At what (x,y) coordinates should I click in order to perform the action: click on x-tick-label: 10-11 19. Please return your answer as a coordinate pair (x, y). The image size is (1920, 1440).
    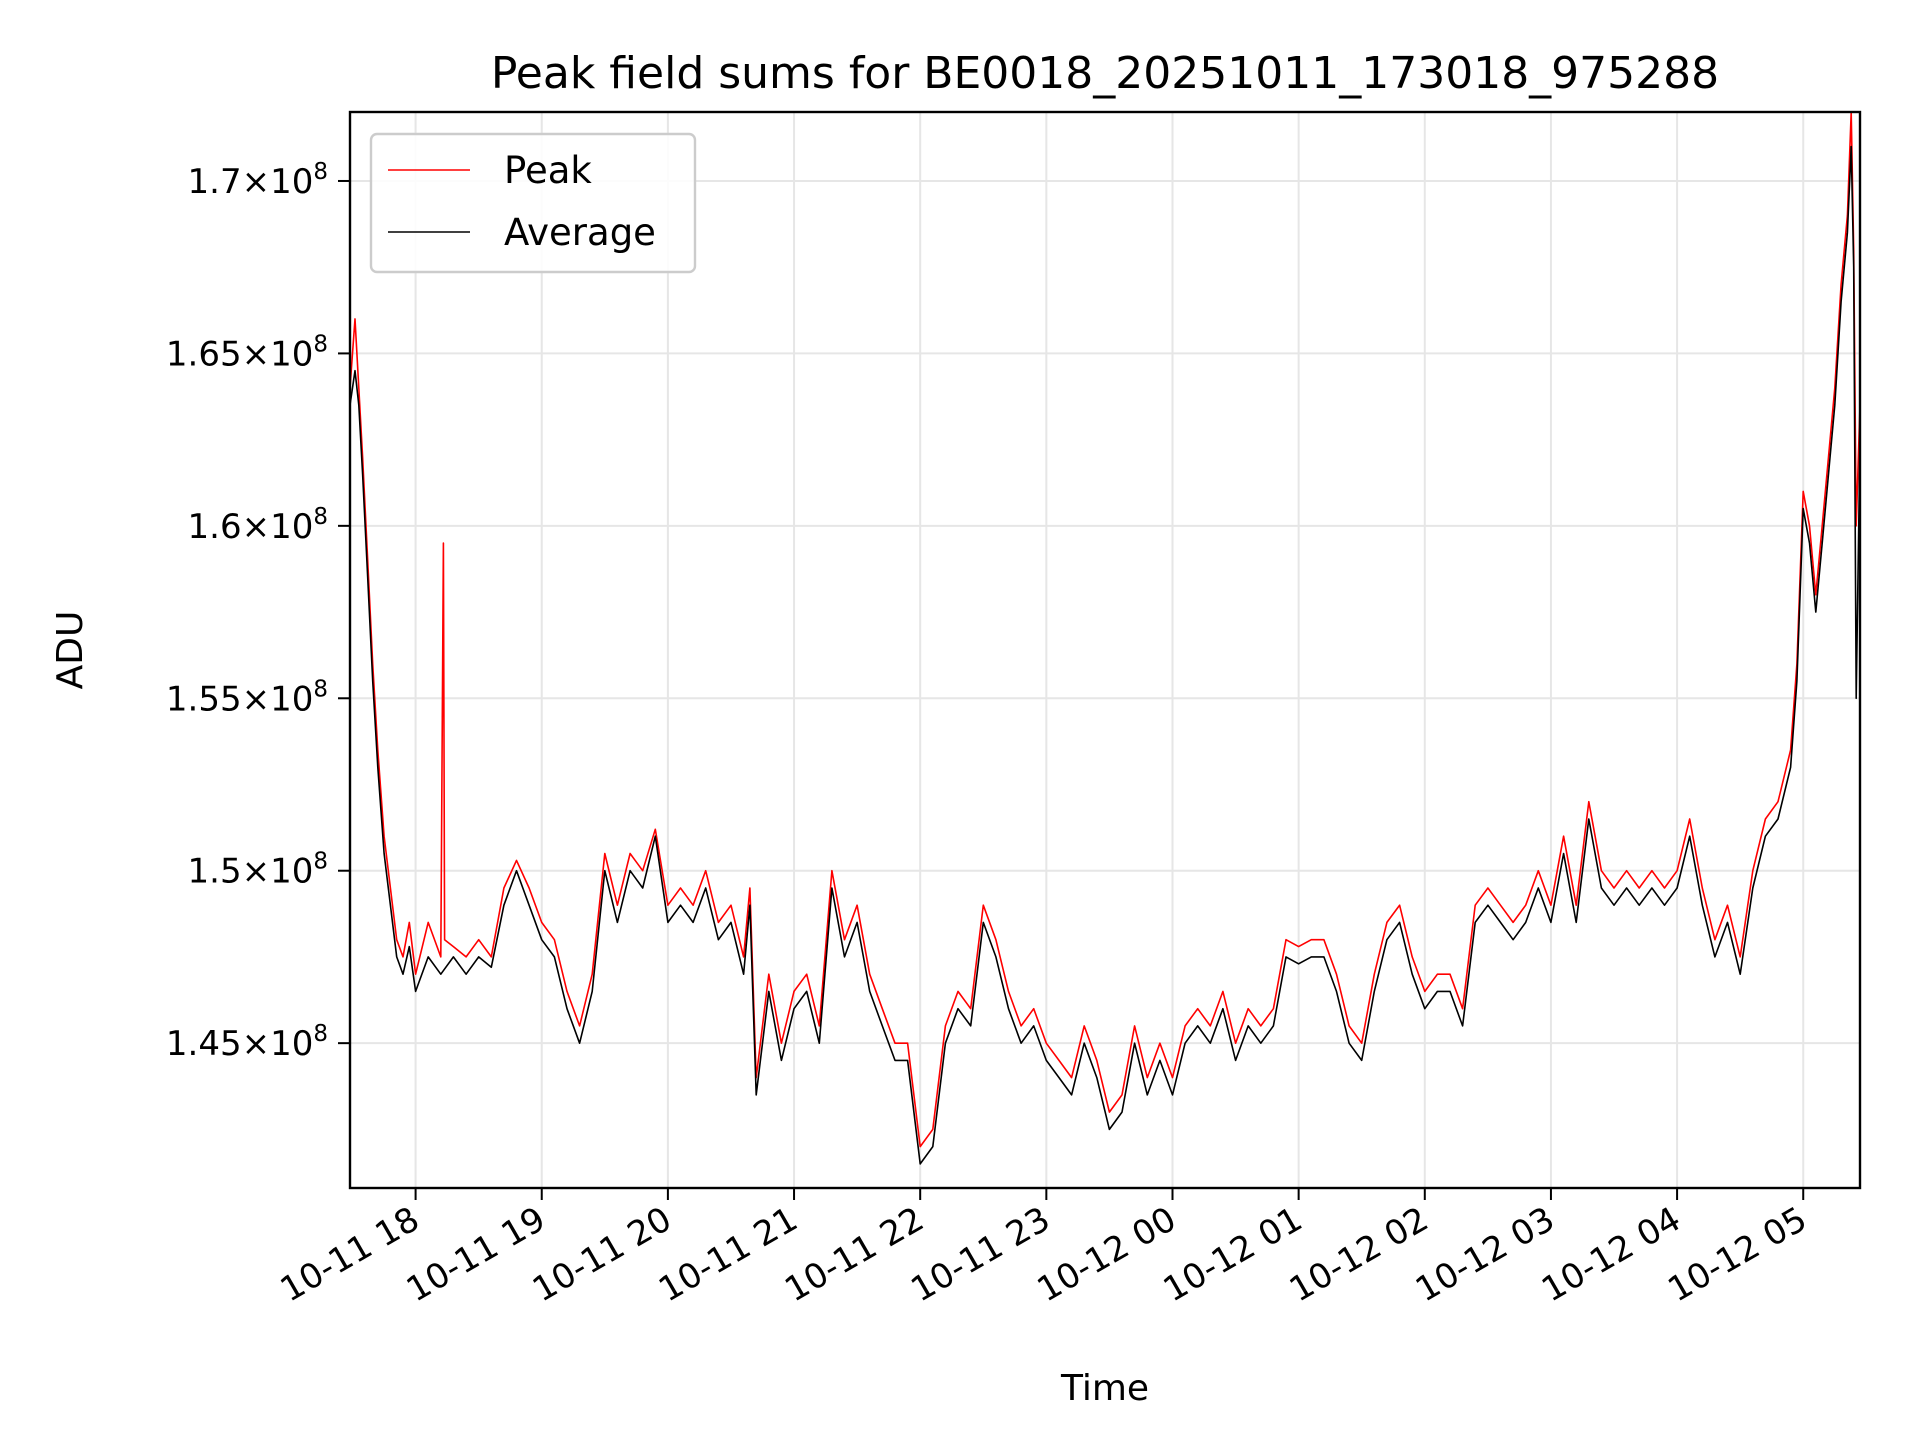
    Looking at the image, I should click on (476, 1254).